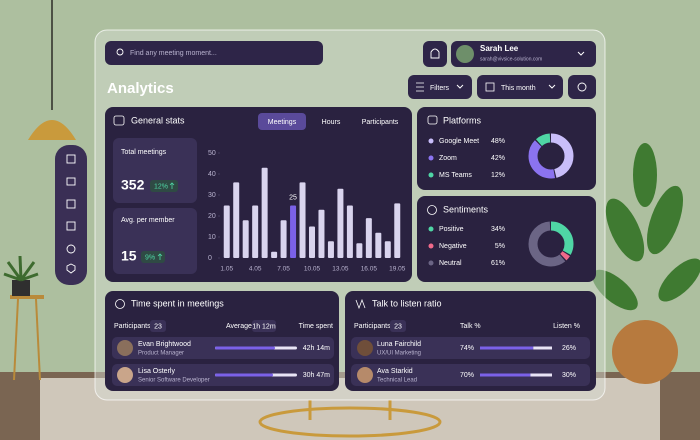 The height and width of the screenshot is (440, 700). I want to click on refresh-button, so click(582, 87).